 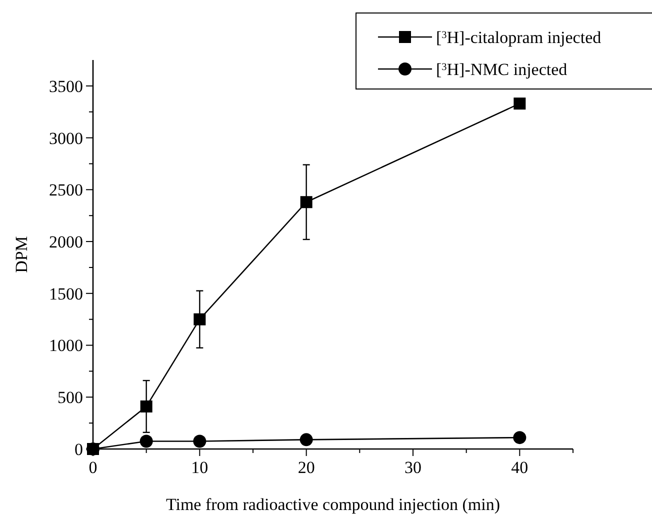 What do you see at coordinates (66, 294) in the screenshot?
I see `y-tick-label: 1500` at bounding box center [66, 294].